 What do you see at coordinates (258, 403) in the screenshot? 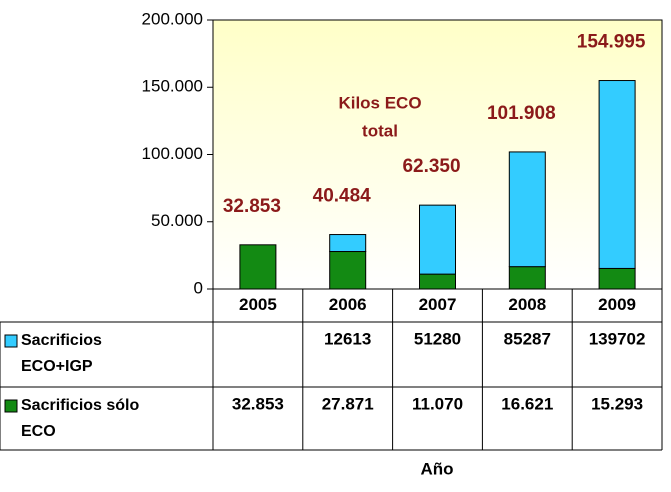
I see `table-value: 32.853` at bounding box center [258, 403].